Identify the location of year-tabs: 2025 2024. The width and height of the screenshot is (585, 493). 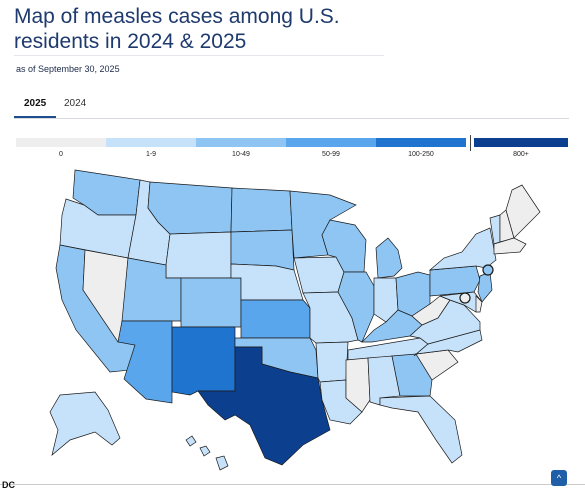
(291, 107).